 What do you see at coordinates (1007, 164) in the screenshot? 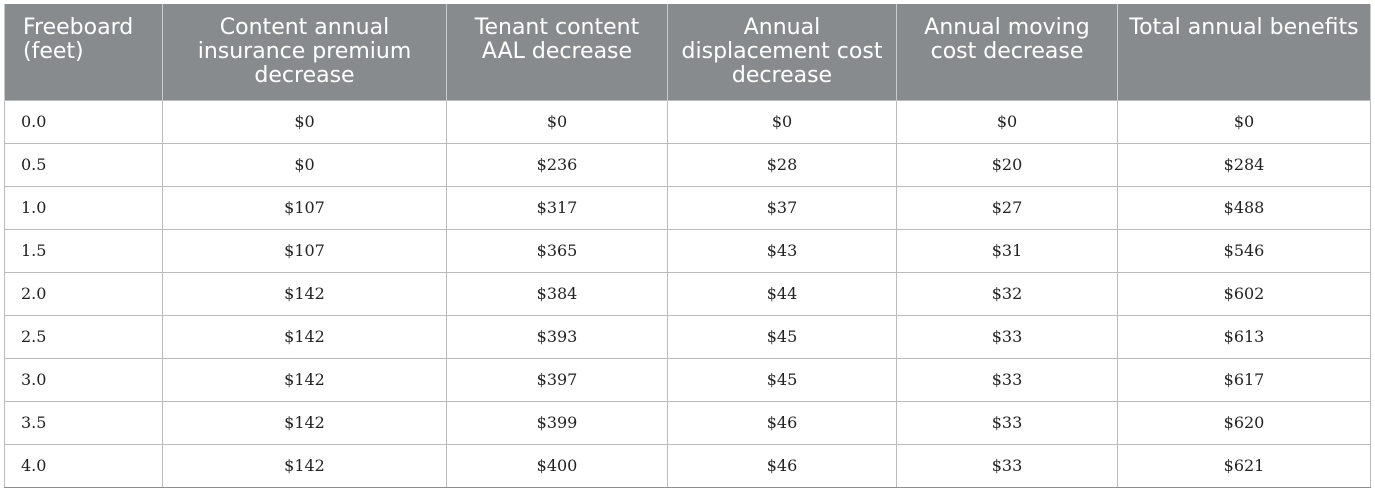
I see `cell-moving: $20` at bounding box center [1007, 164].